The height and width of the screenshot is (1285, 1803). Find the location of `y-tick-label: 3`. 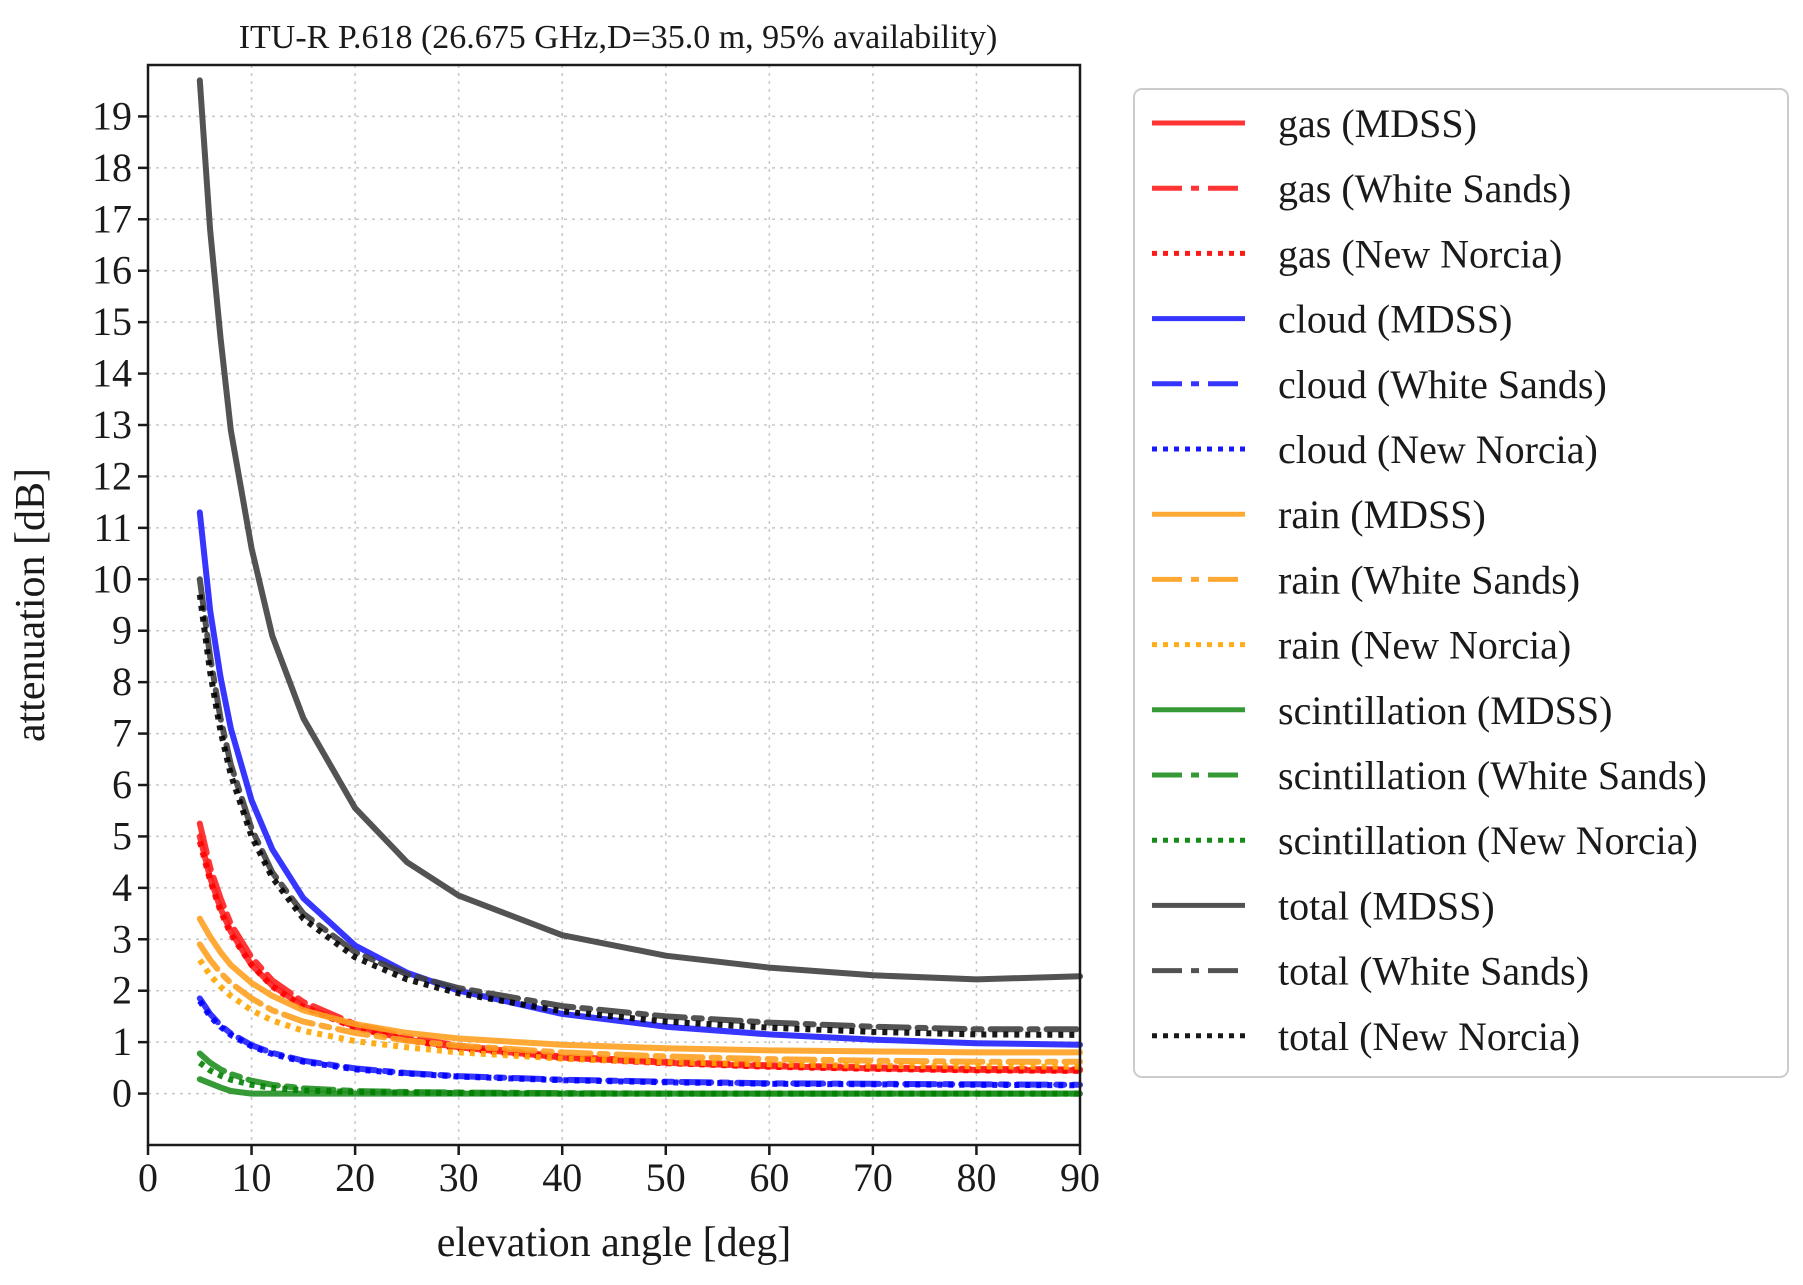

y-tick-label: 3 is located at coordinates (122, 938).